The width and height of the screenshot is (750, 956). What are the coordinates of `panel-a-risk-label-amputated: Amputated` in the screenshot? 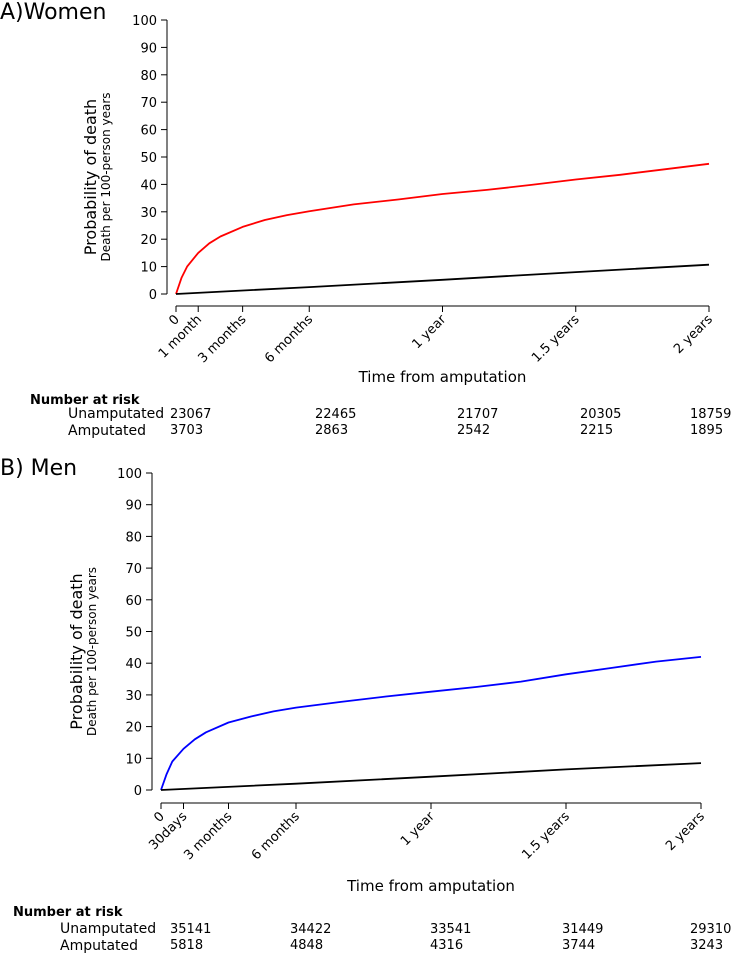 It's located at (107, 431).